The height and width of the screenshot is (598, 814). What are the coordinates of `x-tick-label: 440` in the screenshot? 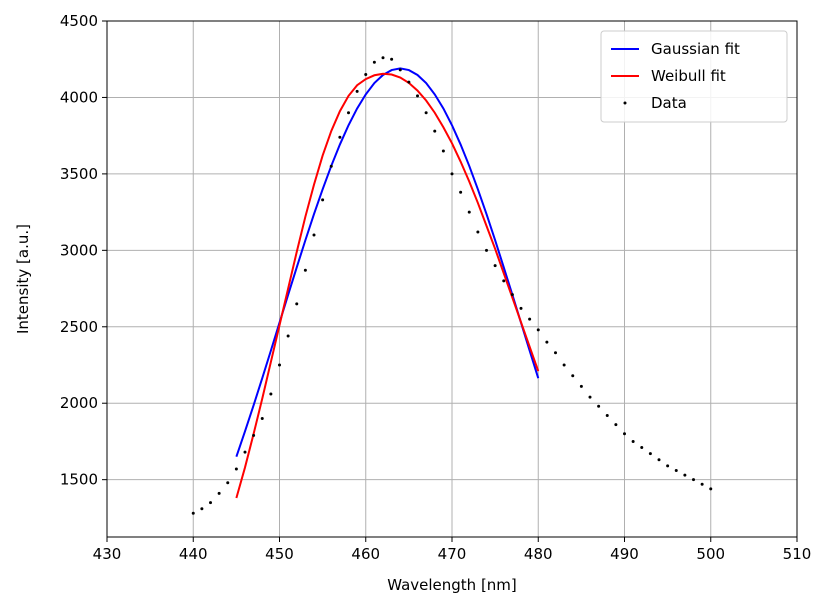 It's located at (193, 554).